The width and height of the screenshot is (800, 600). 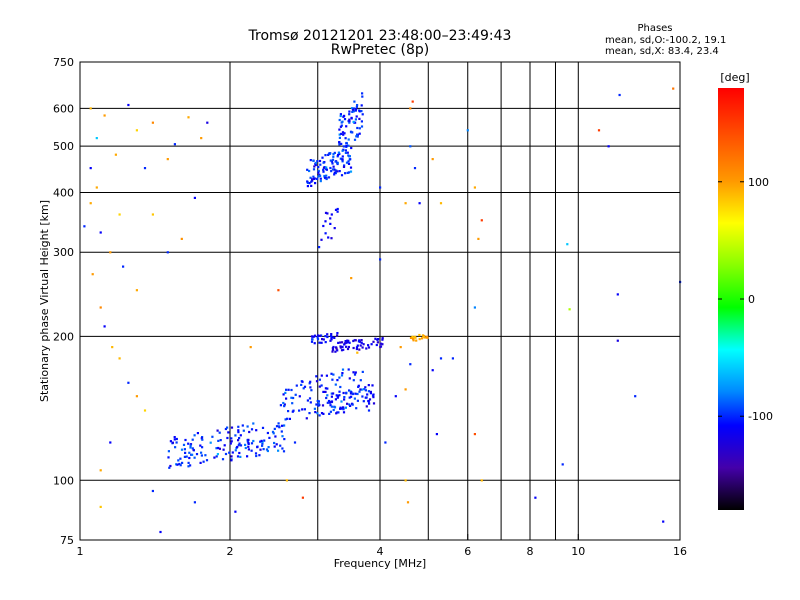 I want to click on y-tick-label: 75, so click(x=67, y=540).